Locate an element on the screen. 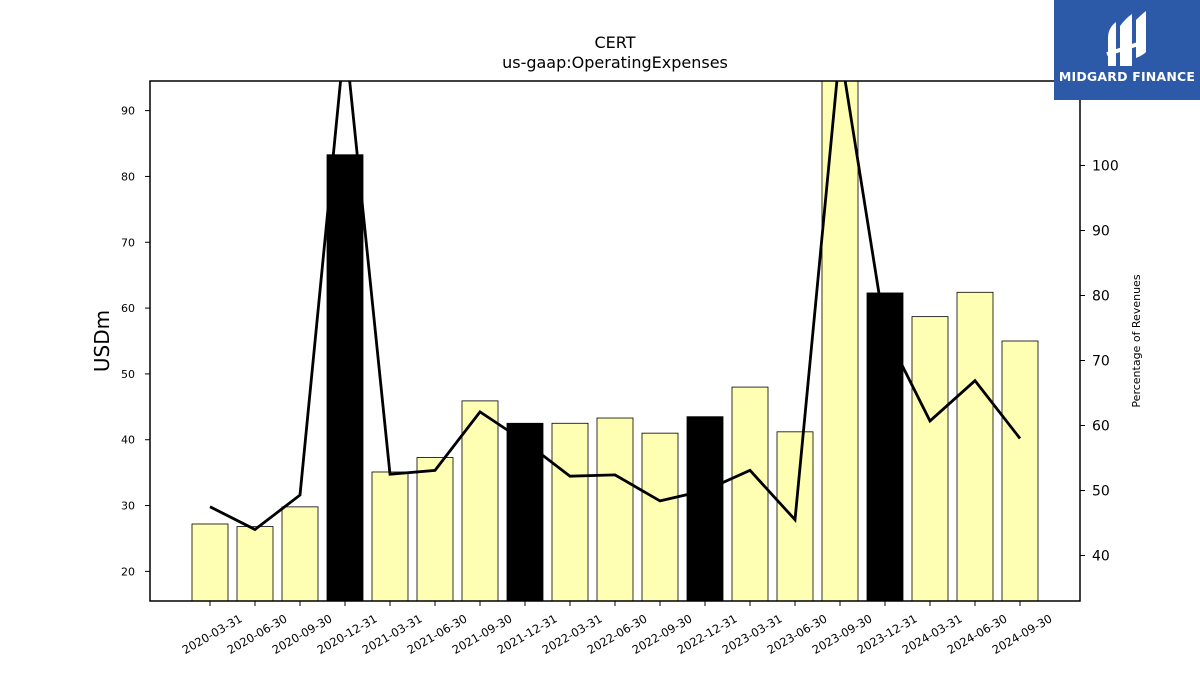 The image size is (1200, 675). y-tick-label: 40 is located at coordinates (128, 440).